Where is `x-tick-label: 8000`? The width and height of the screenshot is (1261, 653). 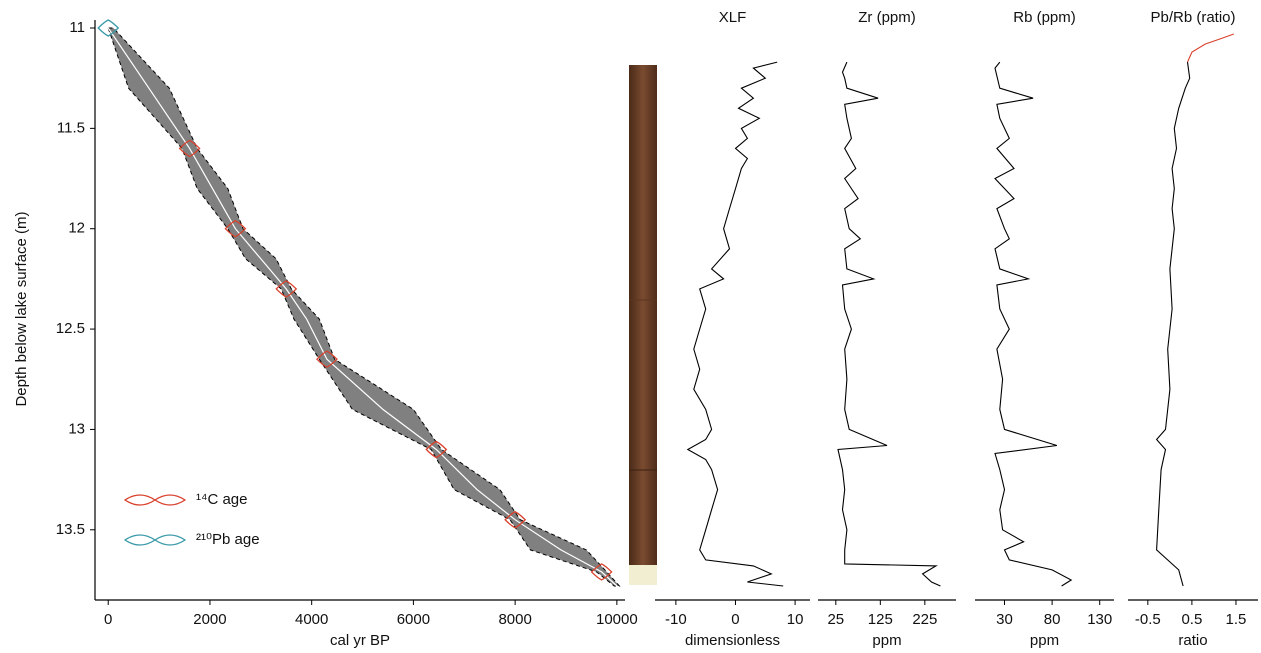 x-tick-label: 8000 is located at coordinates (514, 619).